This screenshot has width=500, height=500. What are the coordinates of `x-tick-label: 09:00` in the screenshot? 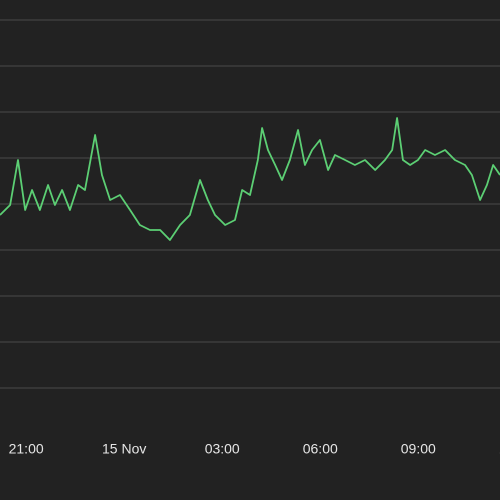 It's located at (418, 449).